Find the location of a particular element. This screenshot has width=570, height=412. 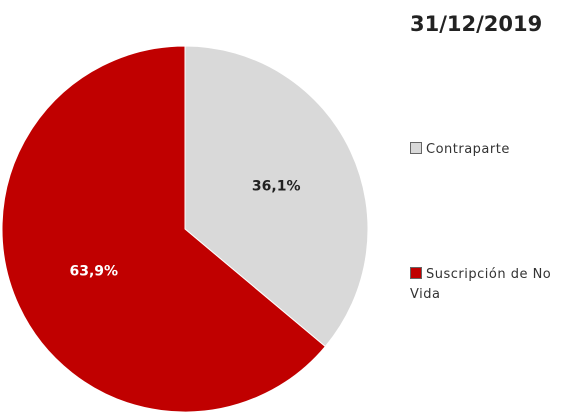

data-label: 36,1% is located at coordinates (276, 186).